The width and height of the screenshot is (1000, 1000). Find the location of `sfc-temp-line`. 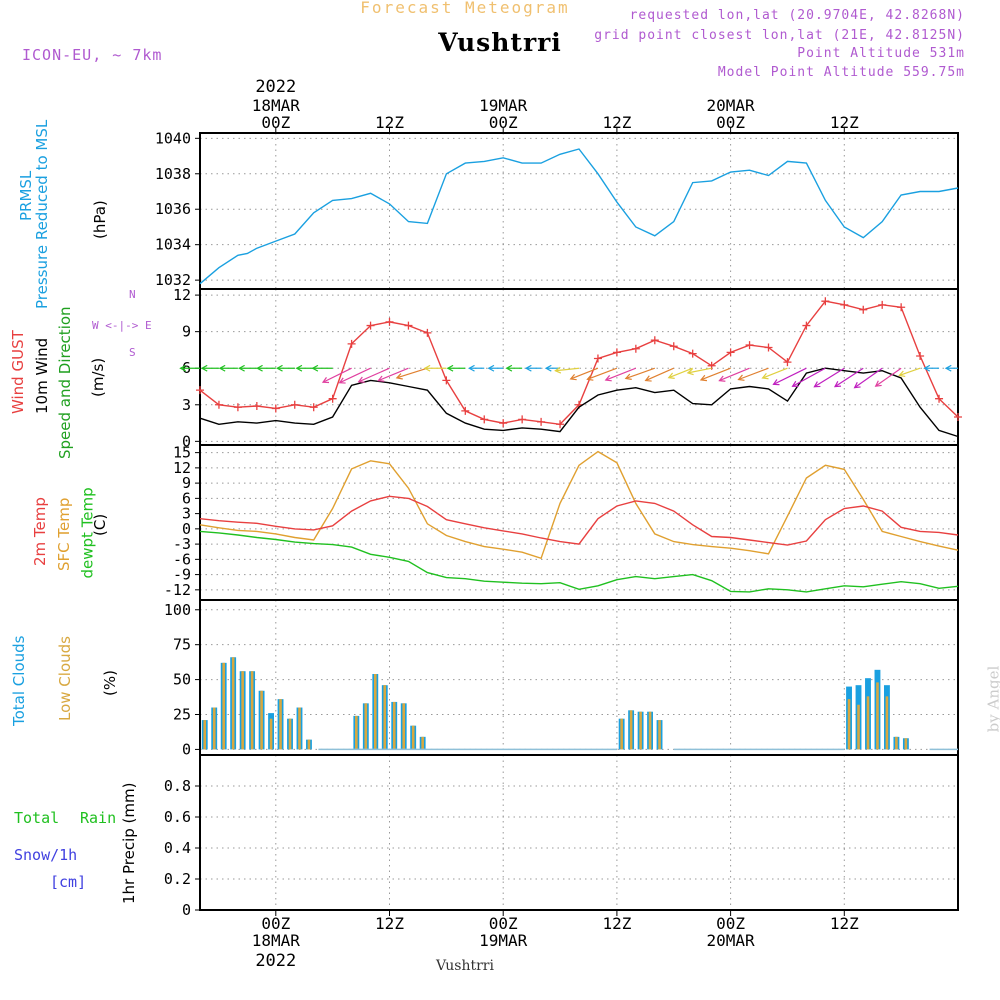

sfc-temp-line is located at coordinates (579, 505).